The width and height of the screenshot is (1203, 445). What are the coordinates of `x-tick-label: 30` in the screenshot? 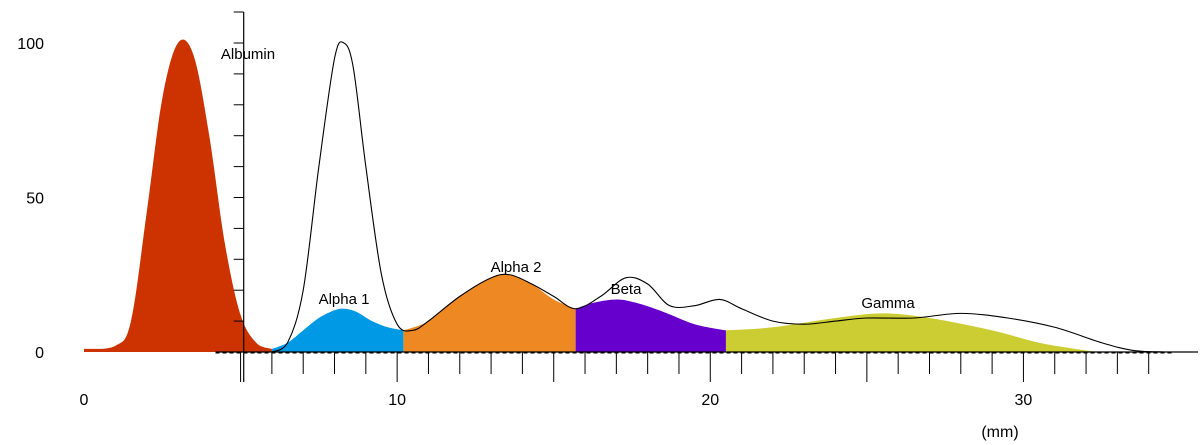 It's located at (1024, 400).